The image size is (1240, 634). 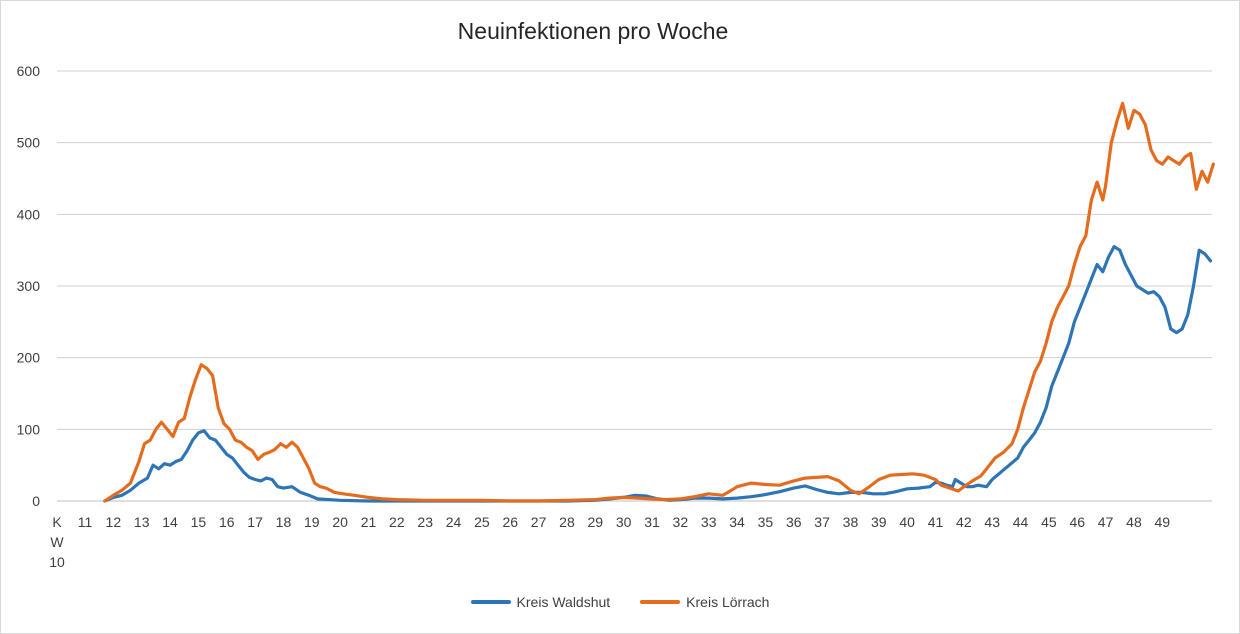 I want to click on x-tick-label: 13, so click(x=142, y=522).